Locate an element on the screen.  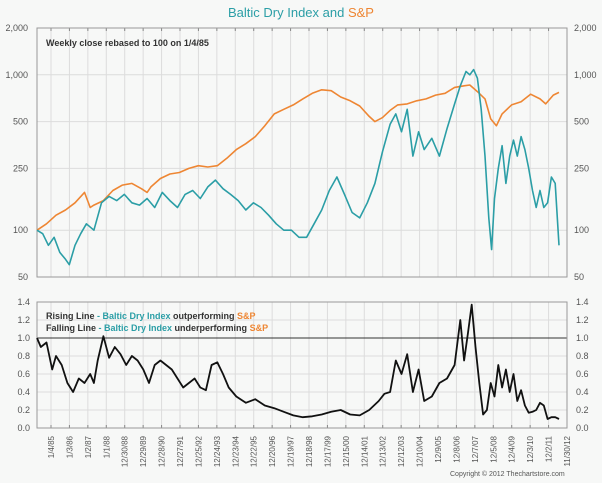
x-tick-label: 1/1/88 is located at coordinates (106, 446).